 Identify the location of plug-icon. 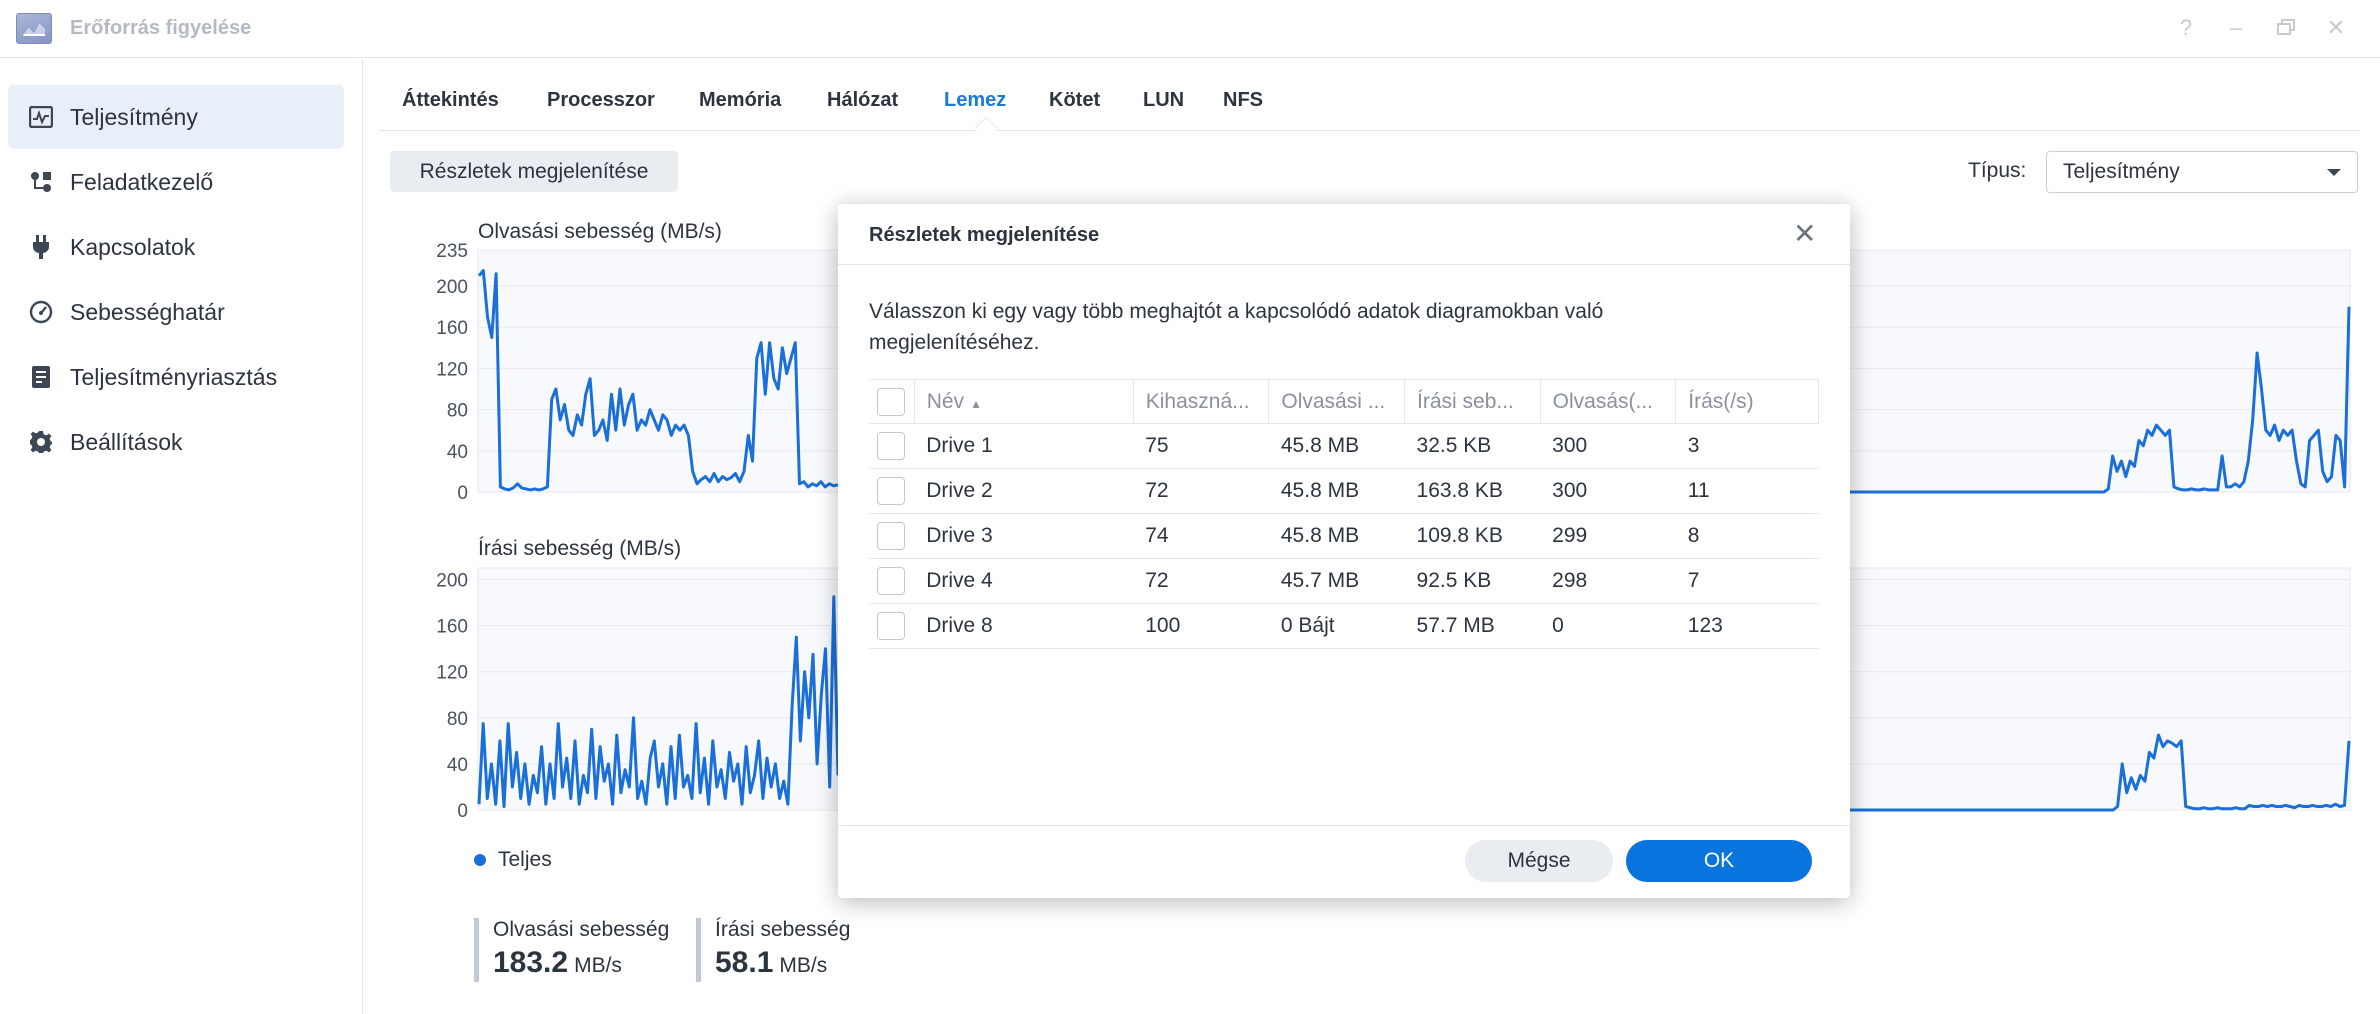
(41, 247).